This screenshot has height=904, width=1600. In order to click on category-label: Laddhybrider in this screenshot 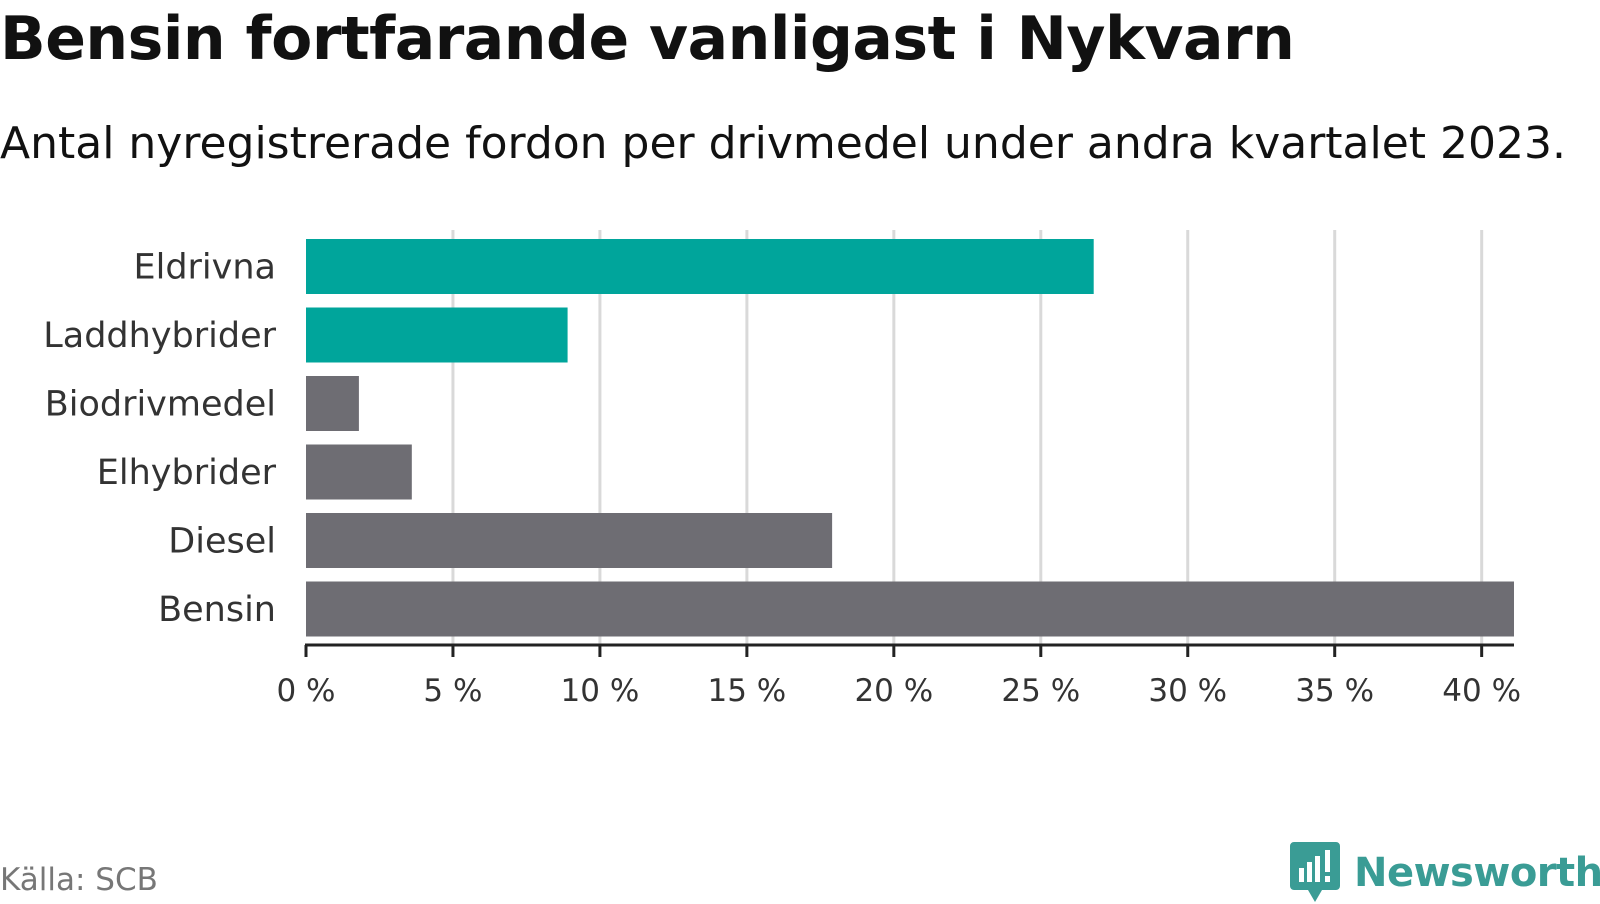, I will do `click(159, 336)`.